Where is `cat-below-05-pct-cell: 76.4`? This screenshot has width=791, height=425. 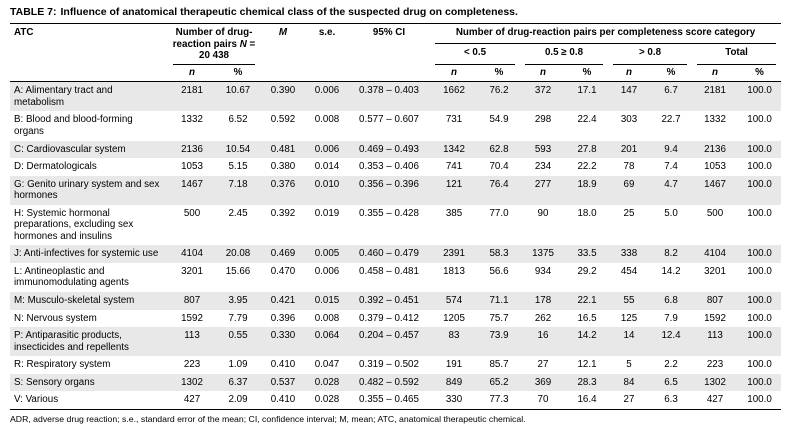
cat-below-05-pct-cell: 76.4 is located at coordinates (499, 184).